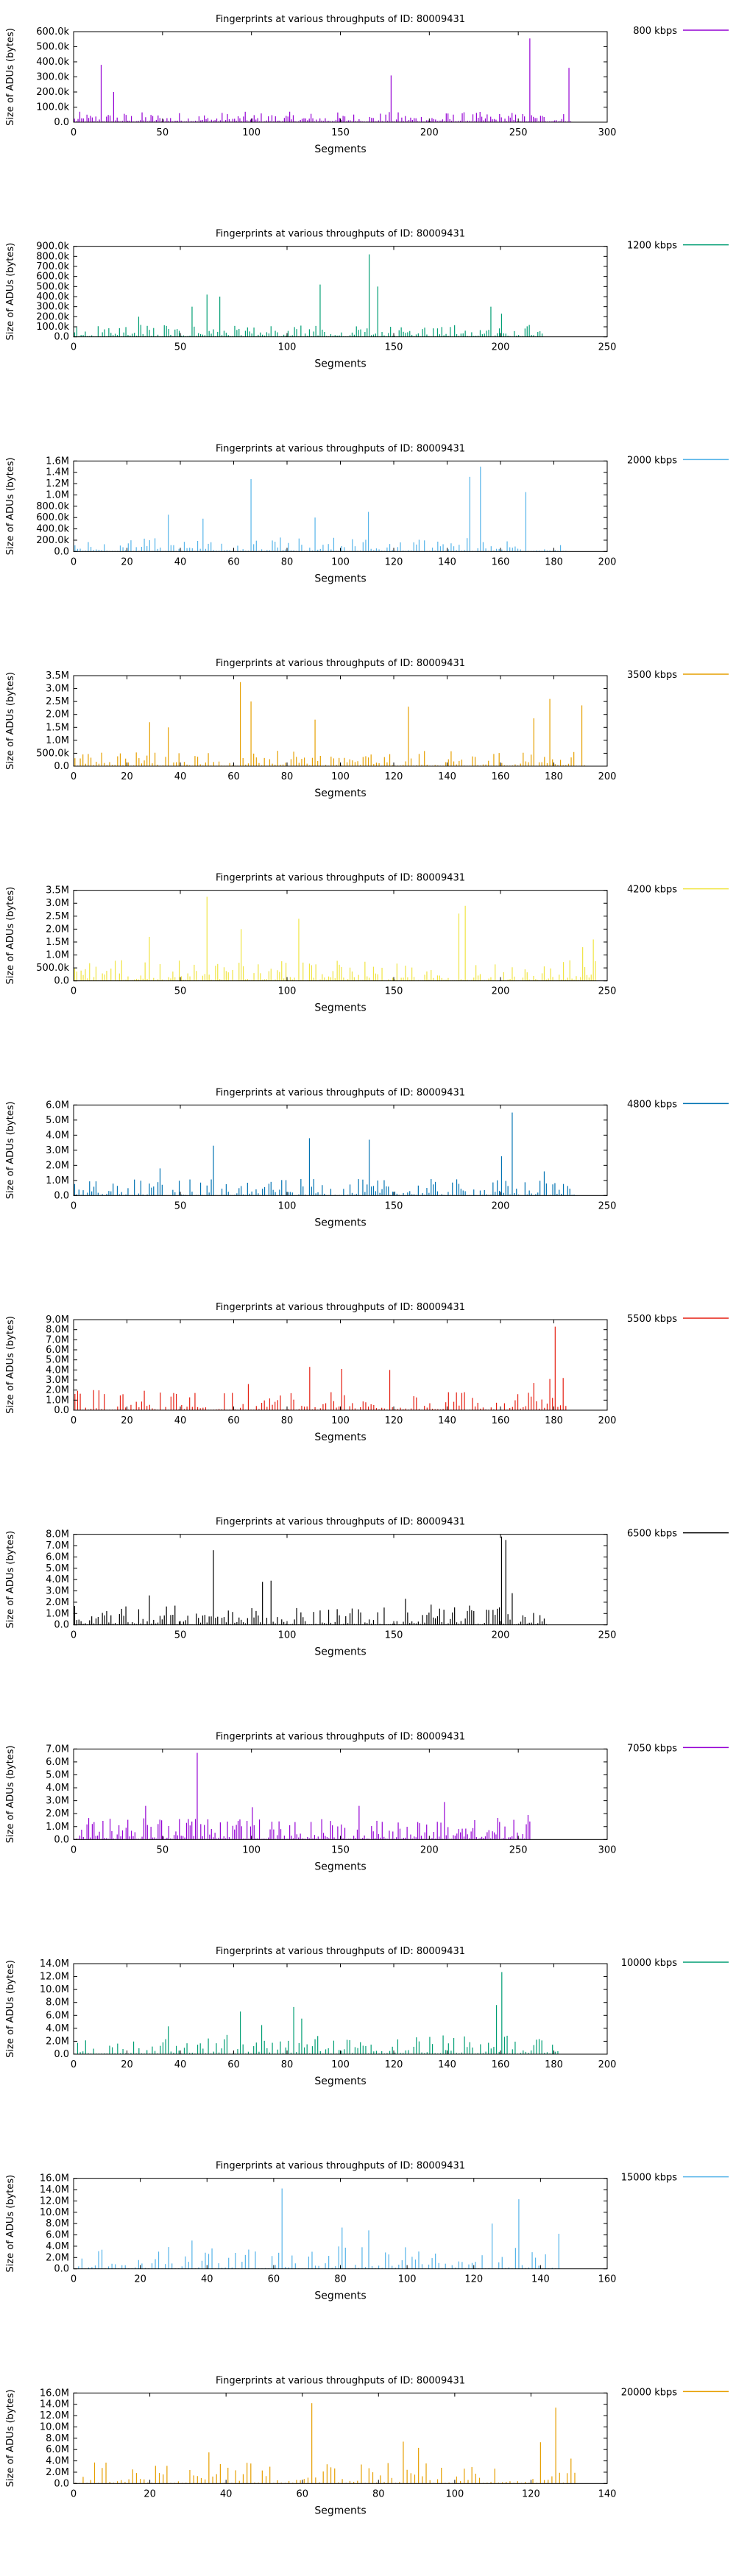  I want to click on y-tick-label: 500.0k, so click(52, 968).